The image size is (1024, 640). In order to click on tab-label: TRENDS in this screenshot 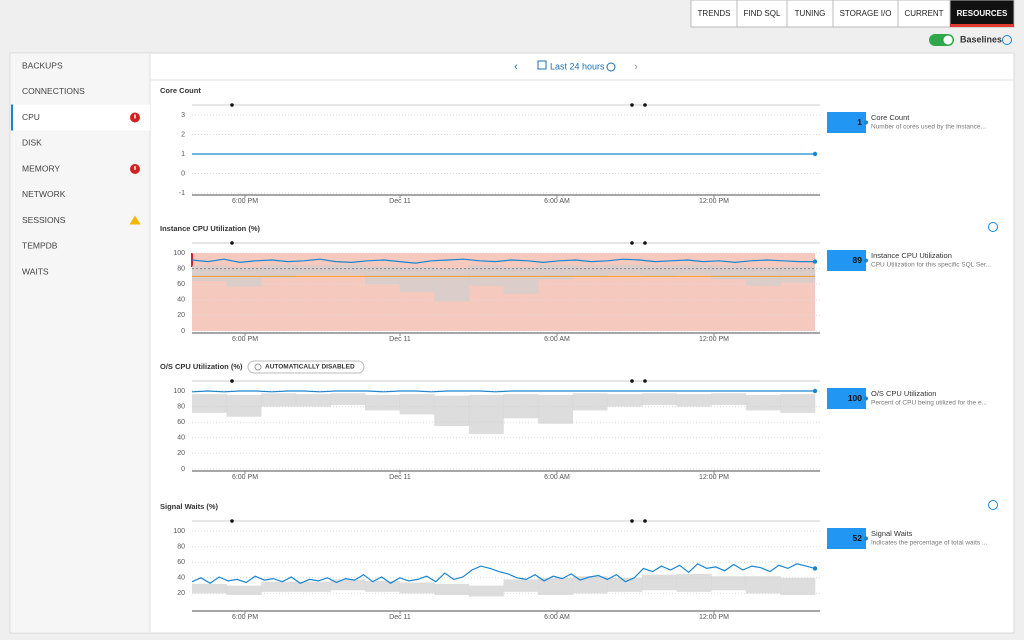, I will do `click(714, 13)`.